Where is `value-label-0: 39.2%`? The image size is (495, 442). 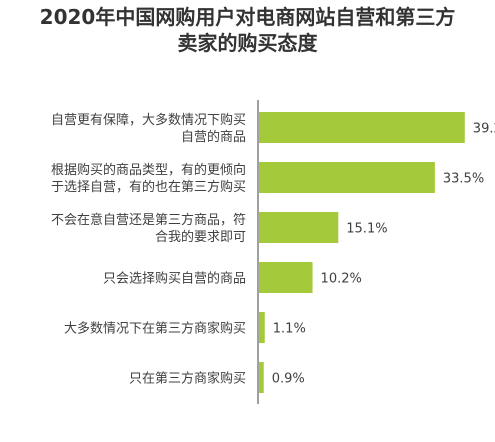 value-label-0: 39.2% is located at coordinates (484, 129).